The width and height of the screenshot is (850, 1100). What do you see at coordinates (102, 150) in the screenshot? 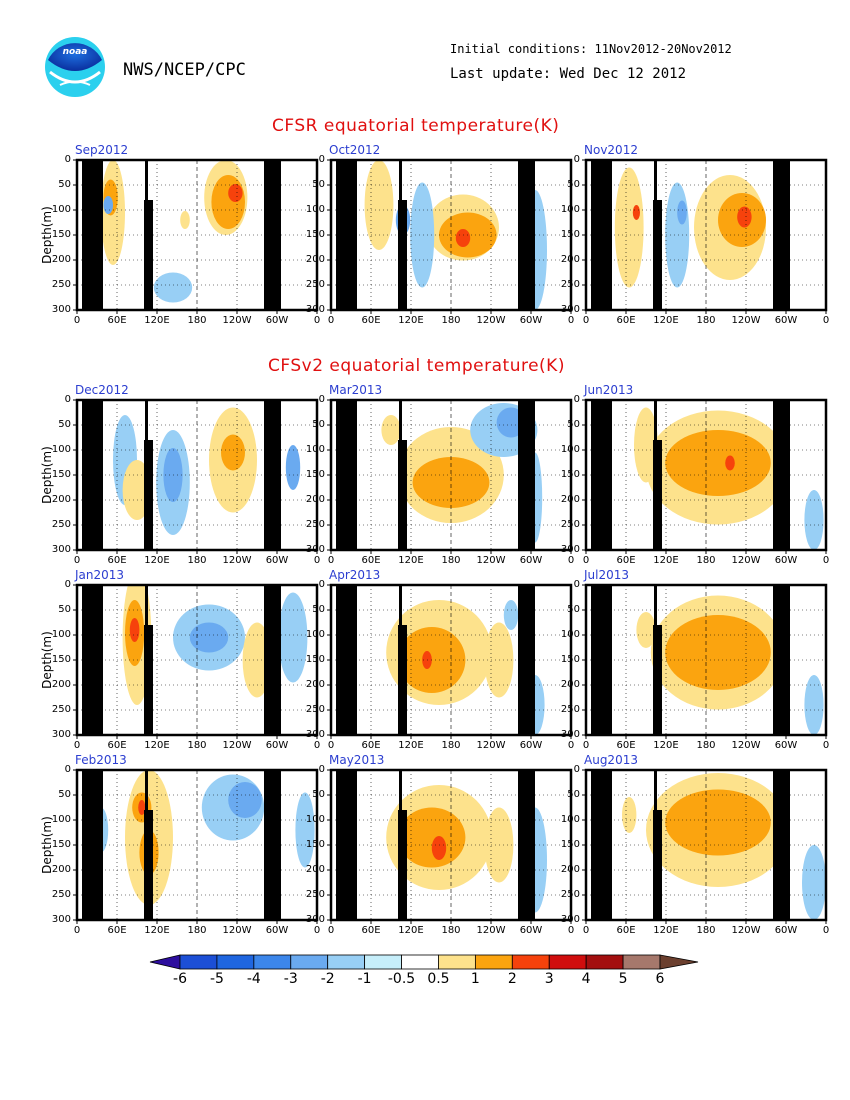
I see `panel-title: Sep2012` at bounding box center [102, 150].